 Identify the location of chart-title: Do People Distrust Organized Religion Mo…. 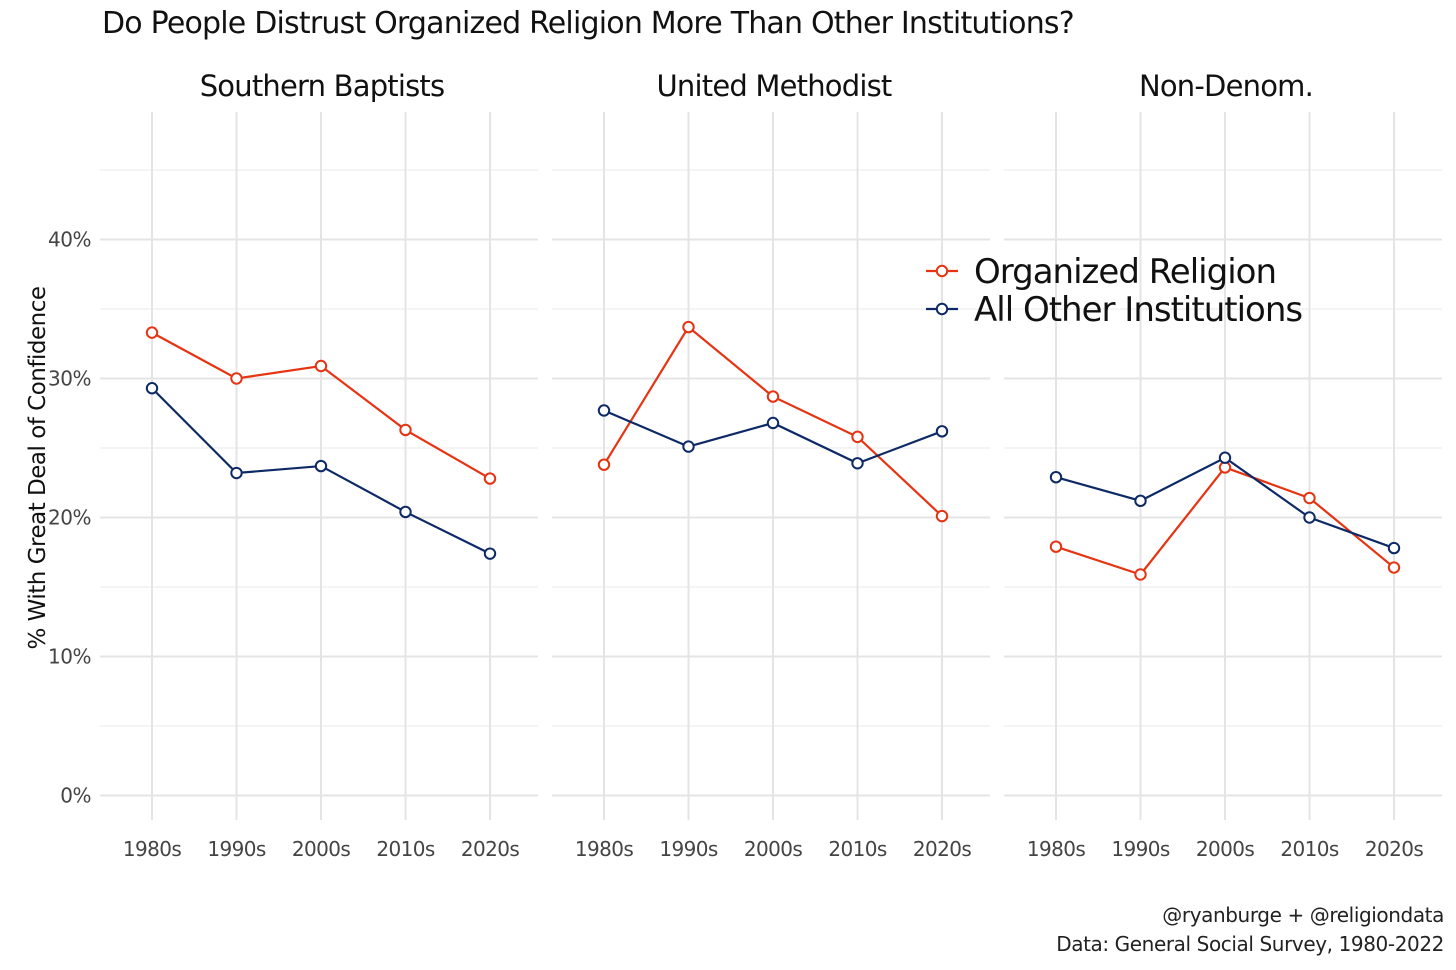
(588, 23).